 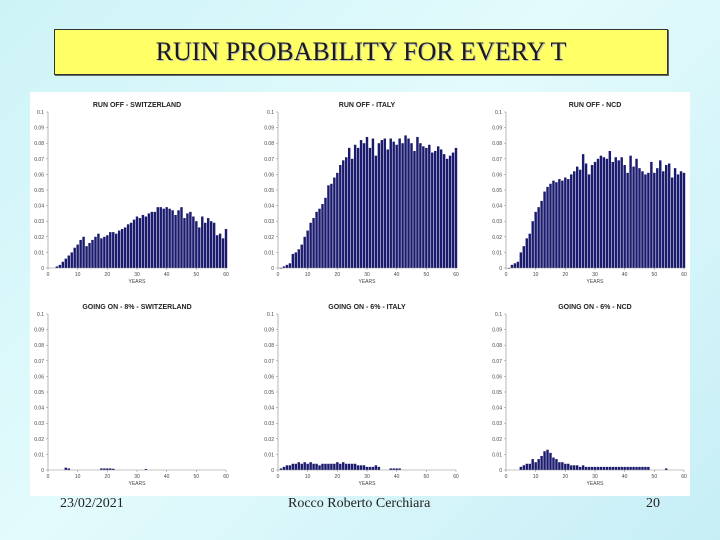 I want to click on y-tick-label: 0.06, so click(x=269, y=377).